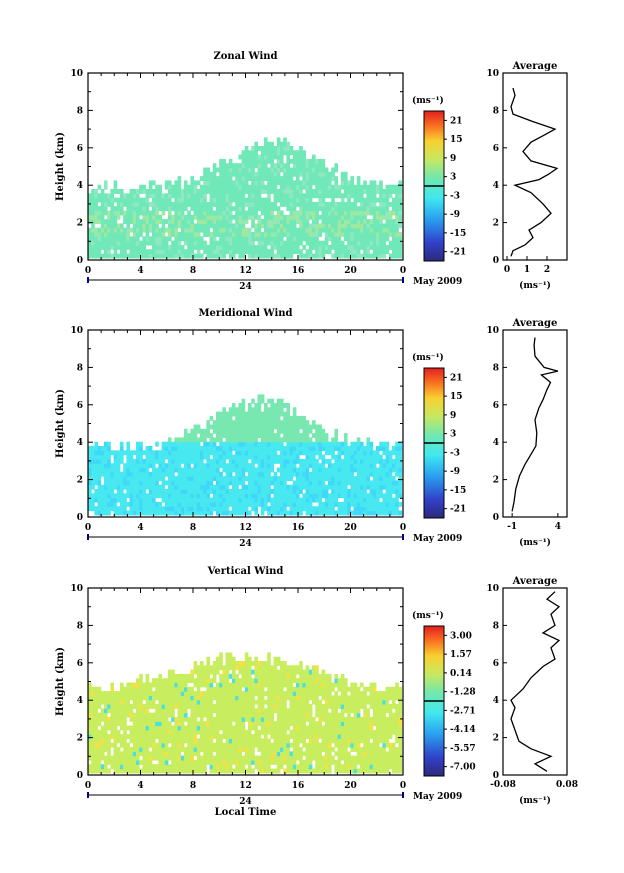 The height and width of the screenshot is (873, 624). What do you see at coordinates (456, 378) in the screenshot?
I see `colorbar-tick-label: 21` at bounding box center [456, 378].